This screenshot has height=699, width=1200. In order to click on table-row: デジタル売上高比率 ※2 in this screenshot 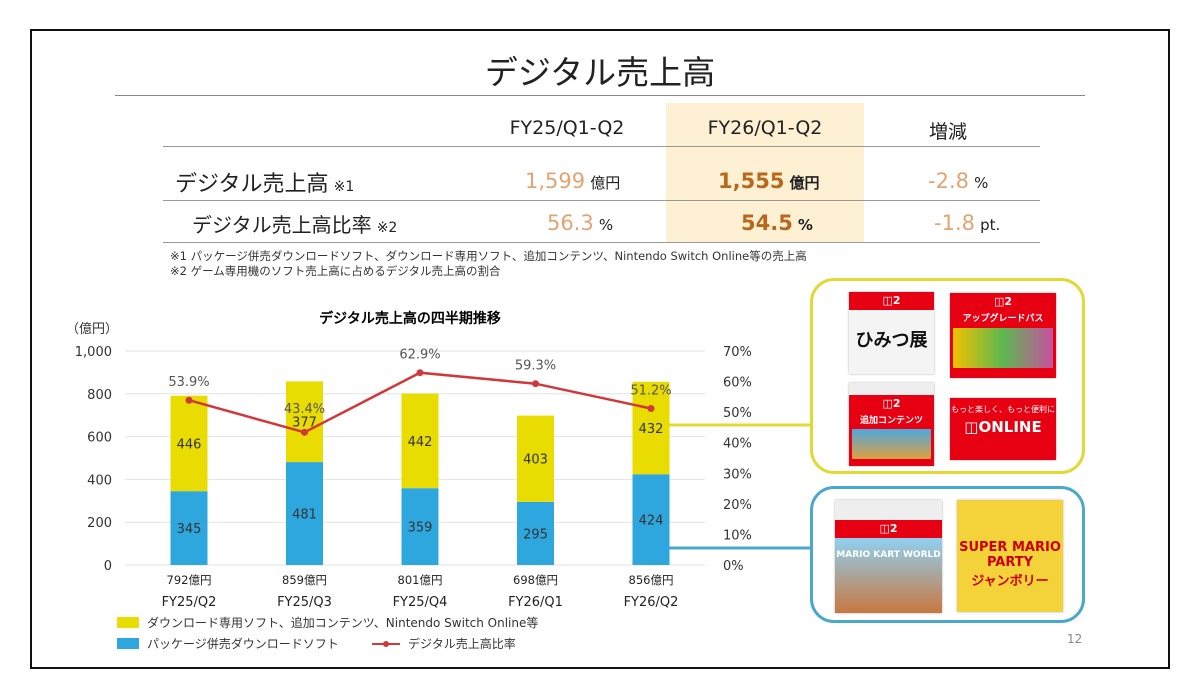, I will do `click(294, 223)`.